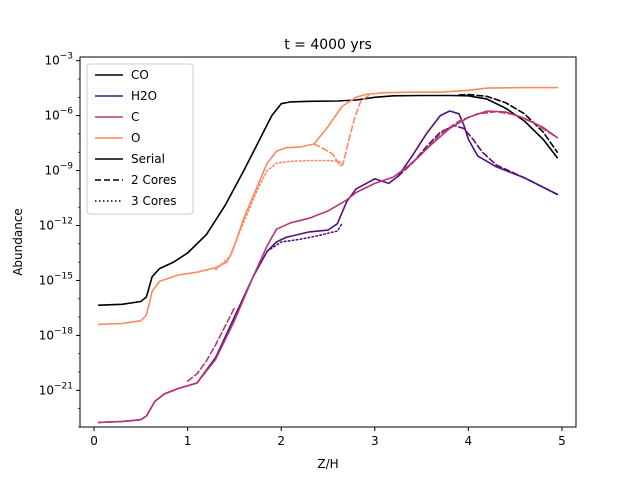 The image size is (640, 480). I want to click on y-tick-label: 10⁻²¹, so click(56, 389).